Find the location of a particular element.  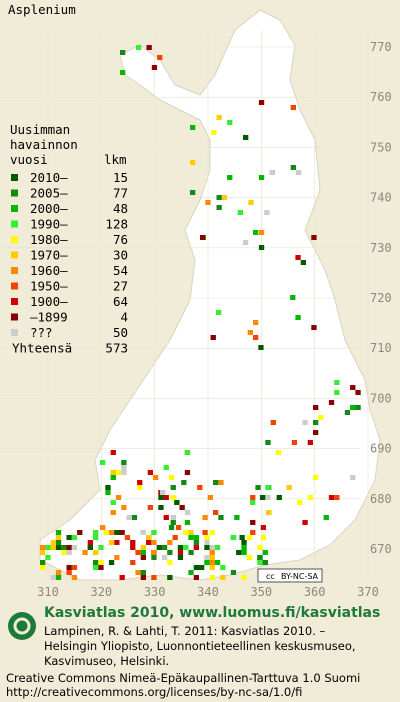

legend-label: 1980– is located at coordinates (49, 239).